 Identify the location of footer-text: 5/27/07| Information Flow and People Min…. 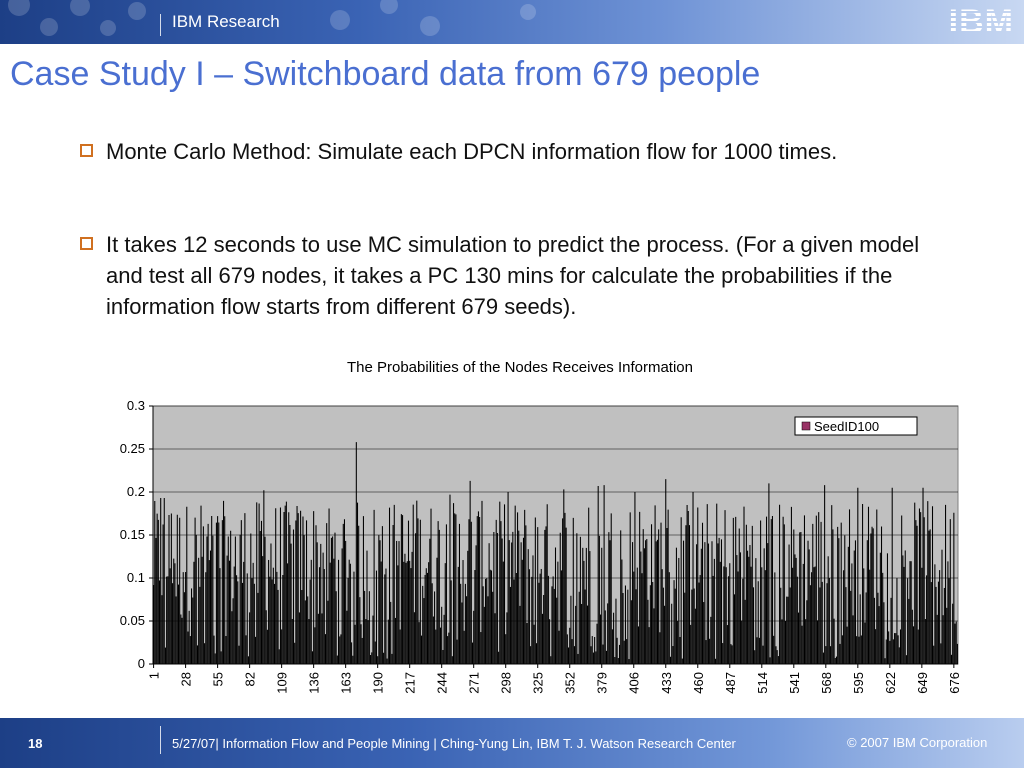
(454, 743).